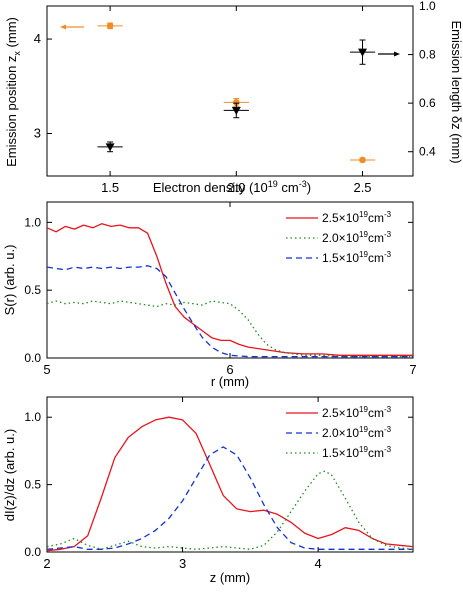 The height and width of the screenshot is (592, 463). What do you see at coordinates (427, 55) in the screenshot?
I see `panel1-y-right-tick-label: 0.8` at bounding box center [427, 55].